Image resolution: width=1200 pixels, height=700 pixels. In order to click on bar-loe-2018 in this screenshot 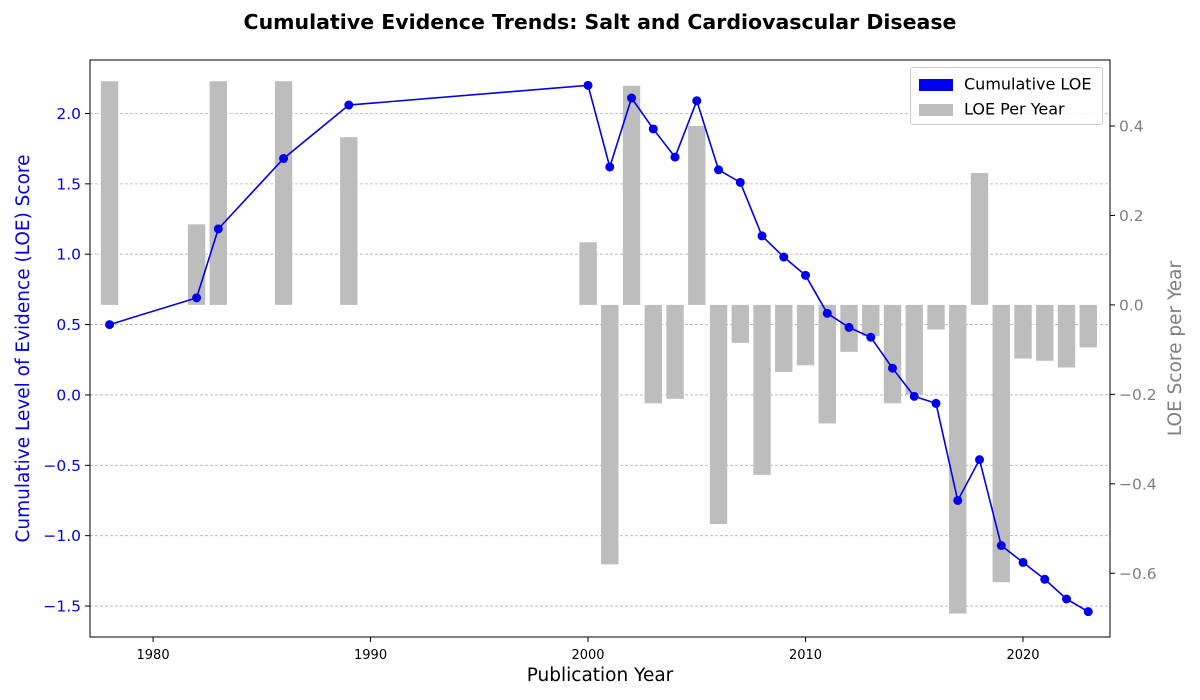, I will do `click(979, 238)`.